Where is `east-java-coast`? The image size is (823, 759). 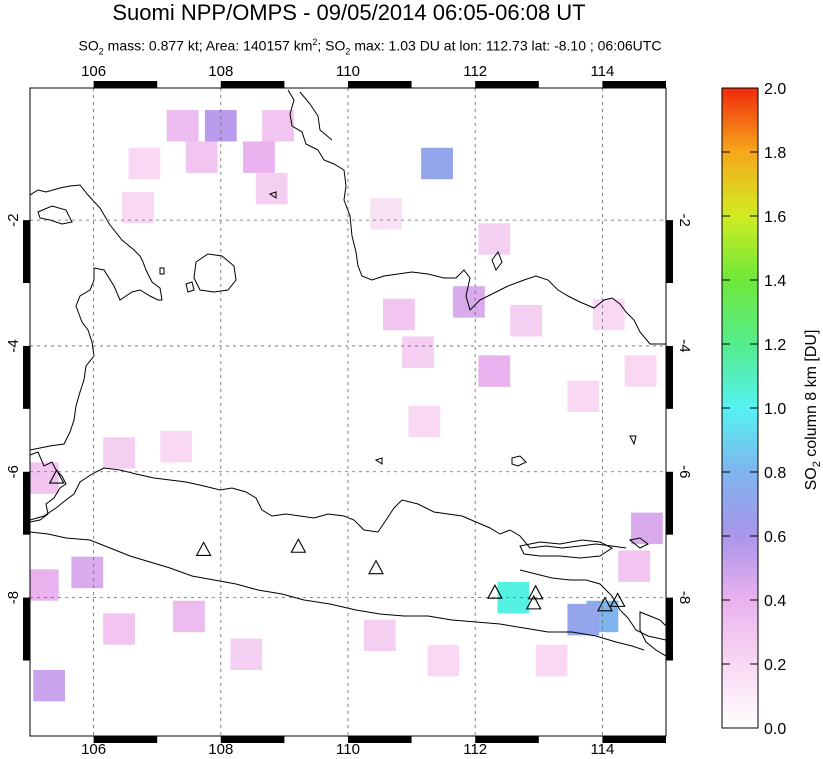 east-java-coast is located at coordinates (592, 605).